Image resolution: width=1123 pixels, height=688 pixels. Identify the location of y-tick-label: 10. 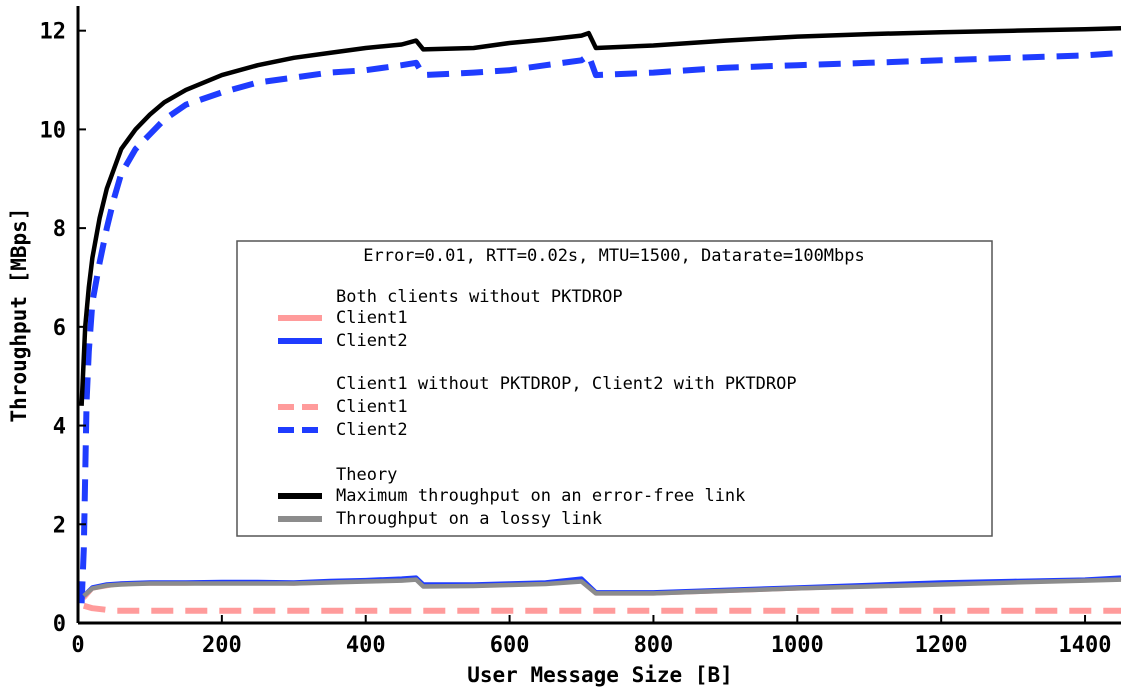
(53, 130).